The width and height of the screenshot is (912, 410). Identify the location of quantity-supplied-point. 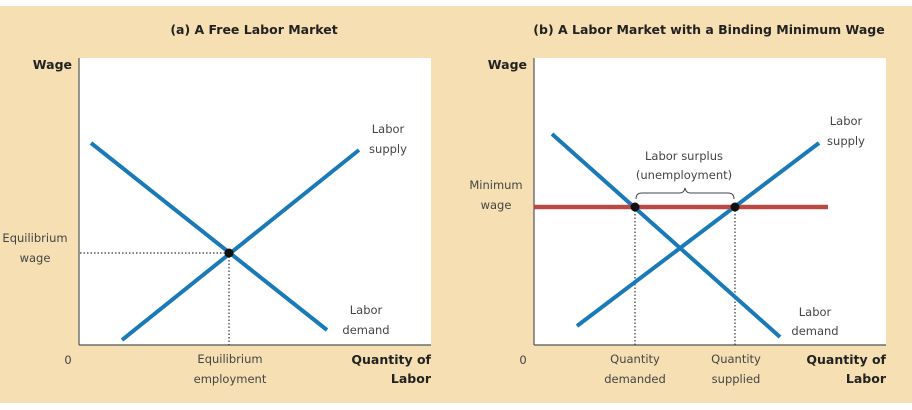
(735, 207).